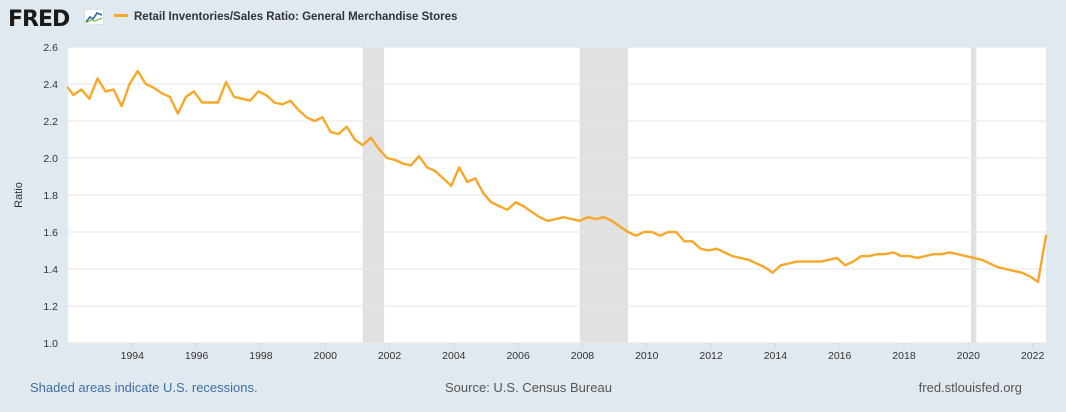 This screenshot has width=1066, height=412. I want to click on site-link: fred.stlouisfed.org, so click(970, 387).